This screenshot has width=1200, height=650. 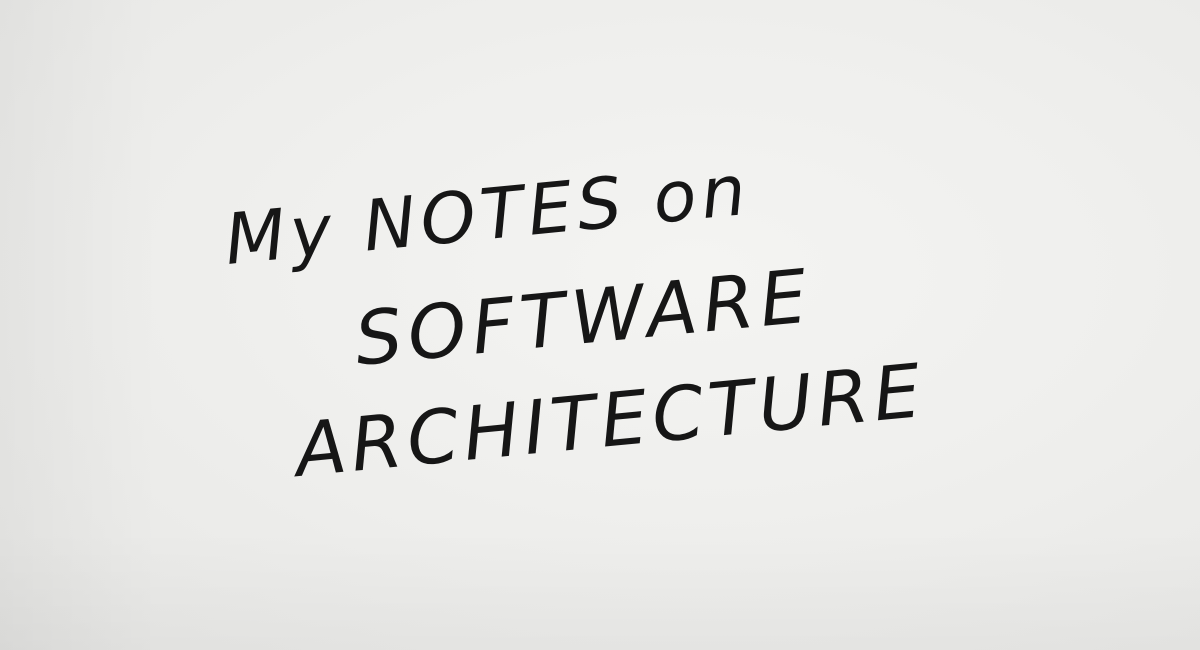 What do you see at coordinates (80, 325) in the screenshot?
I see `paper-shadow-left` at bounding box center [80, 325].